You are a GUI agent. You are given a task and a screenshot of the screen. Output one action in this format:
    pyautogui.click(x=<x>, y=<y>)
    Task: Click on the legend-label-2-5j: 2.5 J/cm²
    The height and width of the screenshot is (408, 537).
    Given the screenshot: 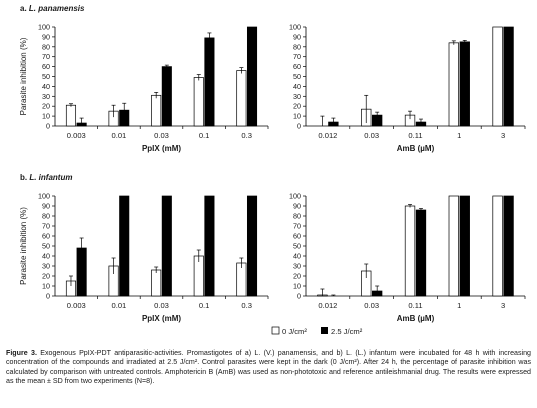 What is the action you would take?
    pyautogui.click(x=347, y=331)
    